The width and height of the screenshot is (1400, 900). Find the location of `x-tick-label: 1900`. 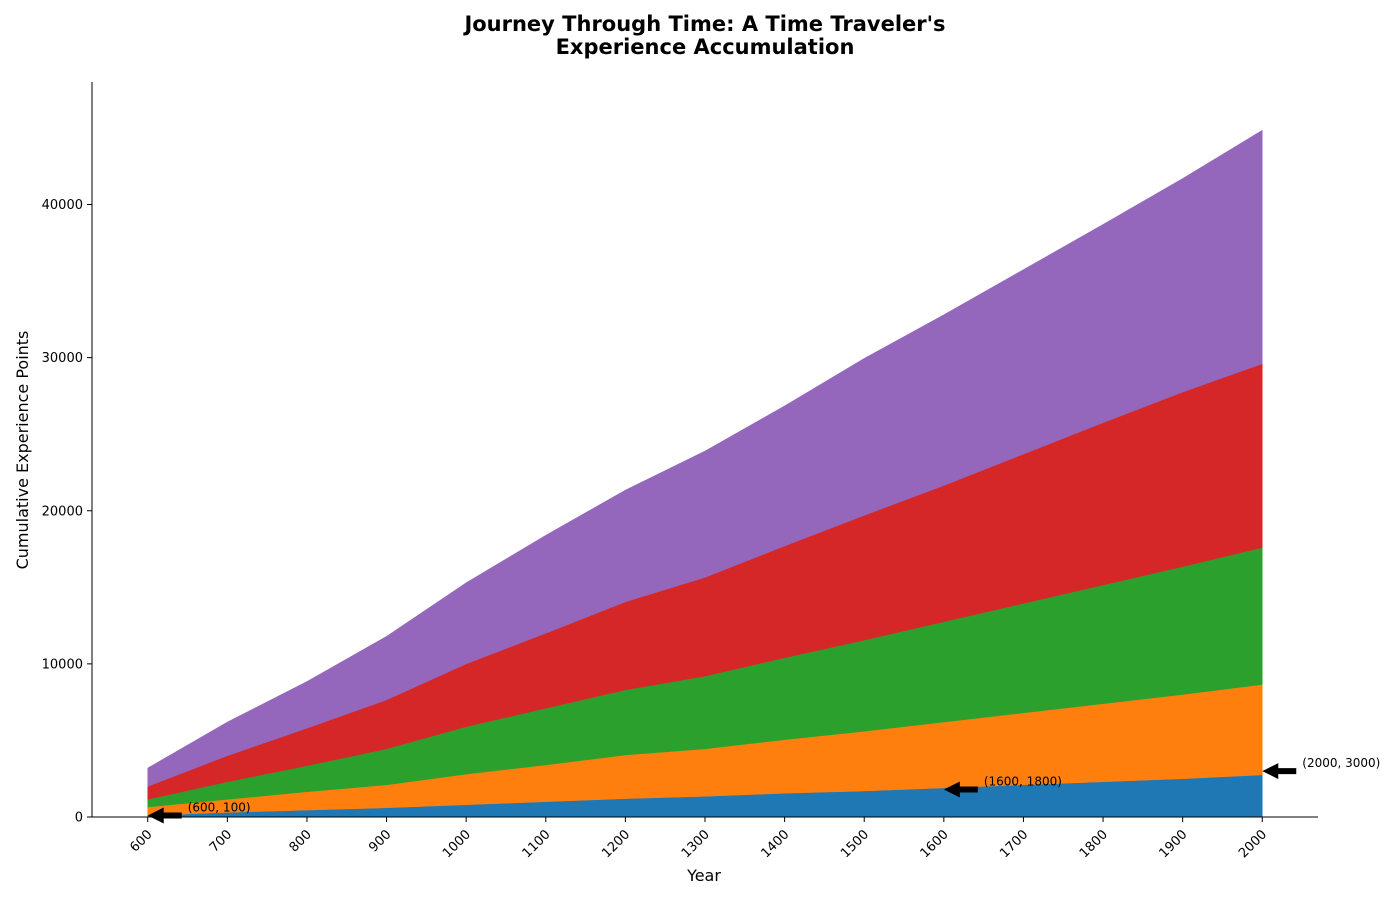

x-tick-label: 1900 is located at coordinates (1173, 844).